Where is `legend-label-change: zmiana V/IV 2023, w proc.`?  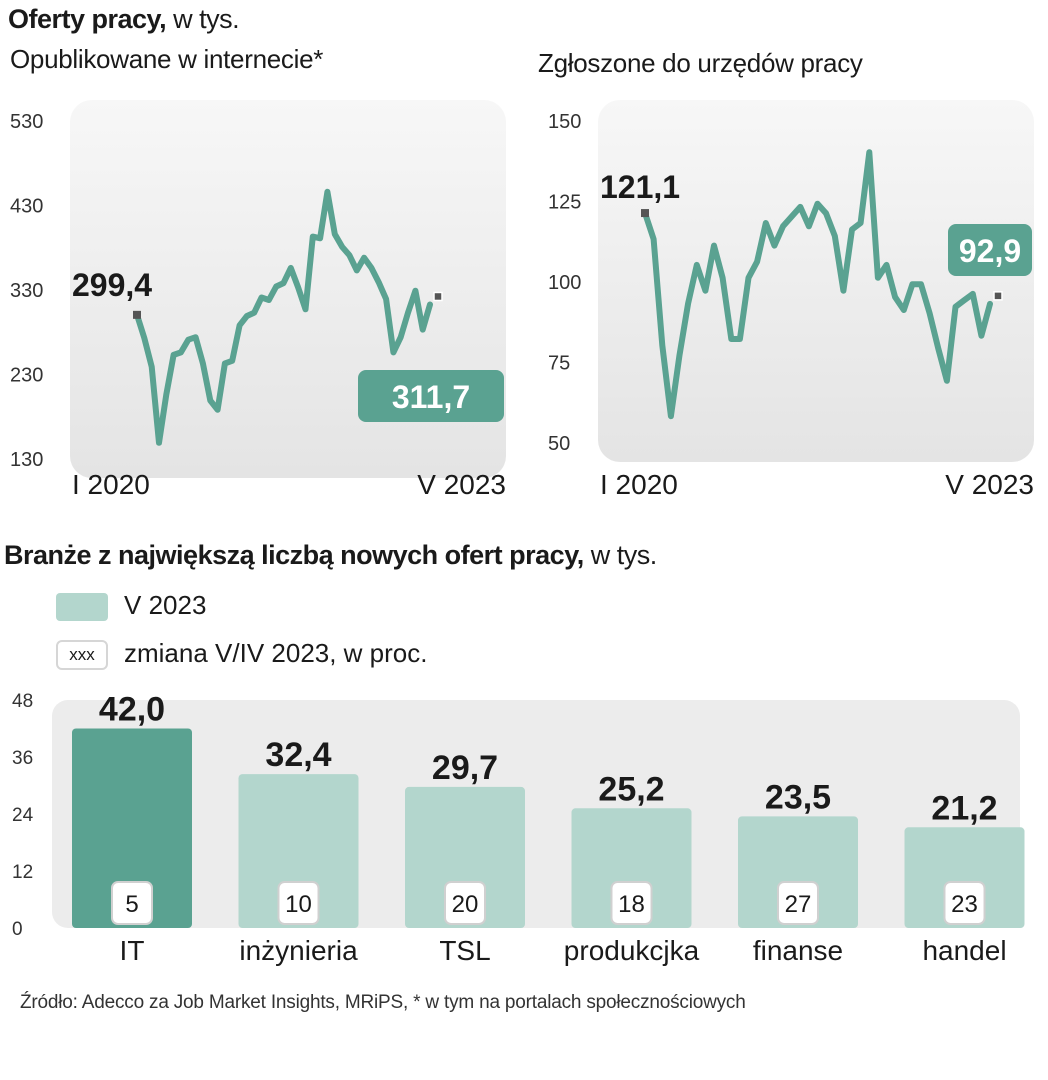
legend-label-change: zmiana V/IV 2023, w proc. is located at coordinates (276, 653).